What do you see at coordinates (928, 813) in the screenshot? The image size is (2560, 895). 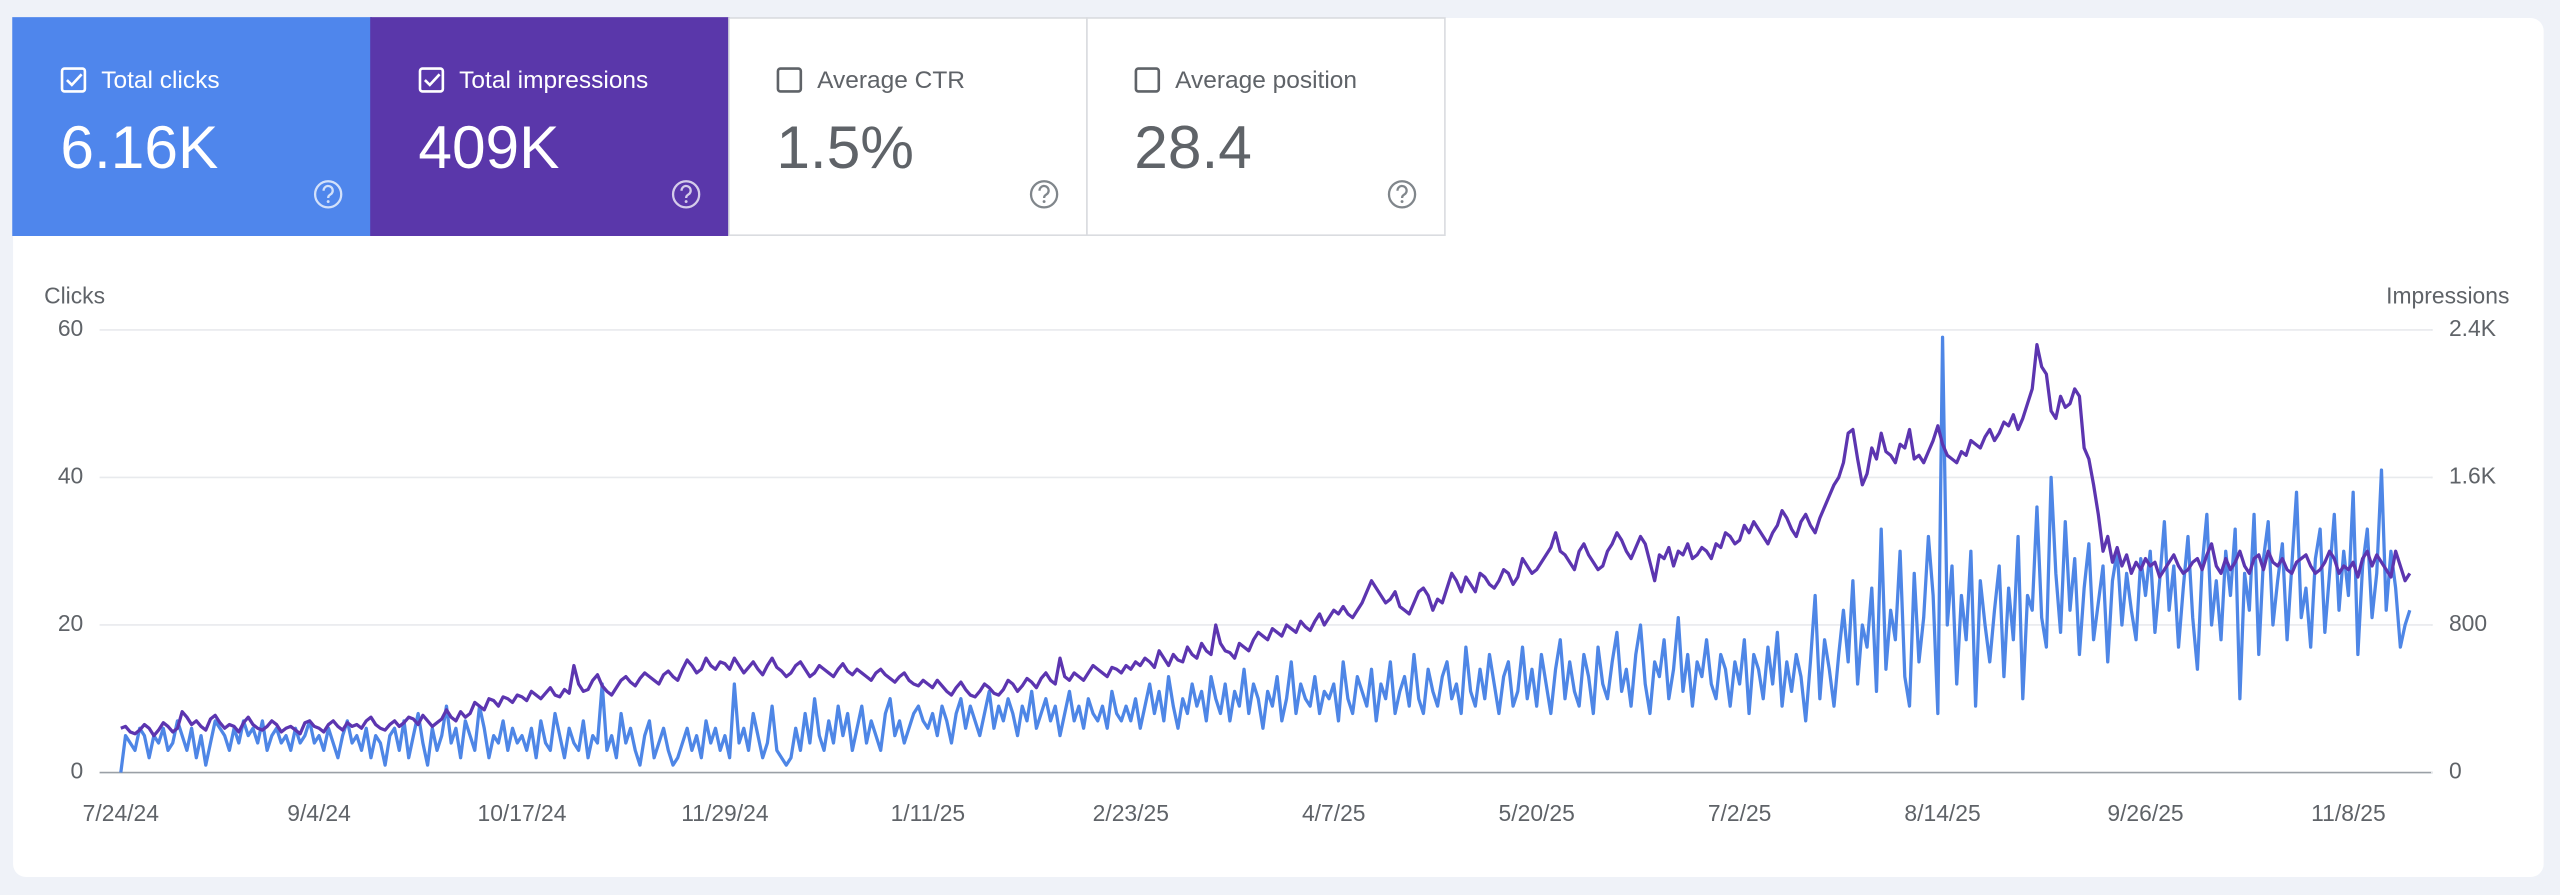 I see `x-tick-label: 1/11/25` at bounding box center [928, 813].